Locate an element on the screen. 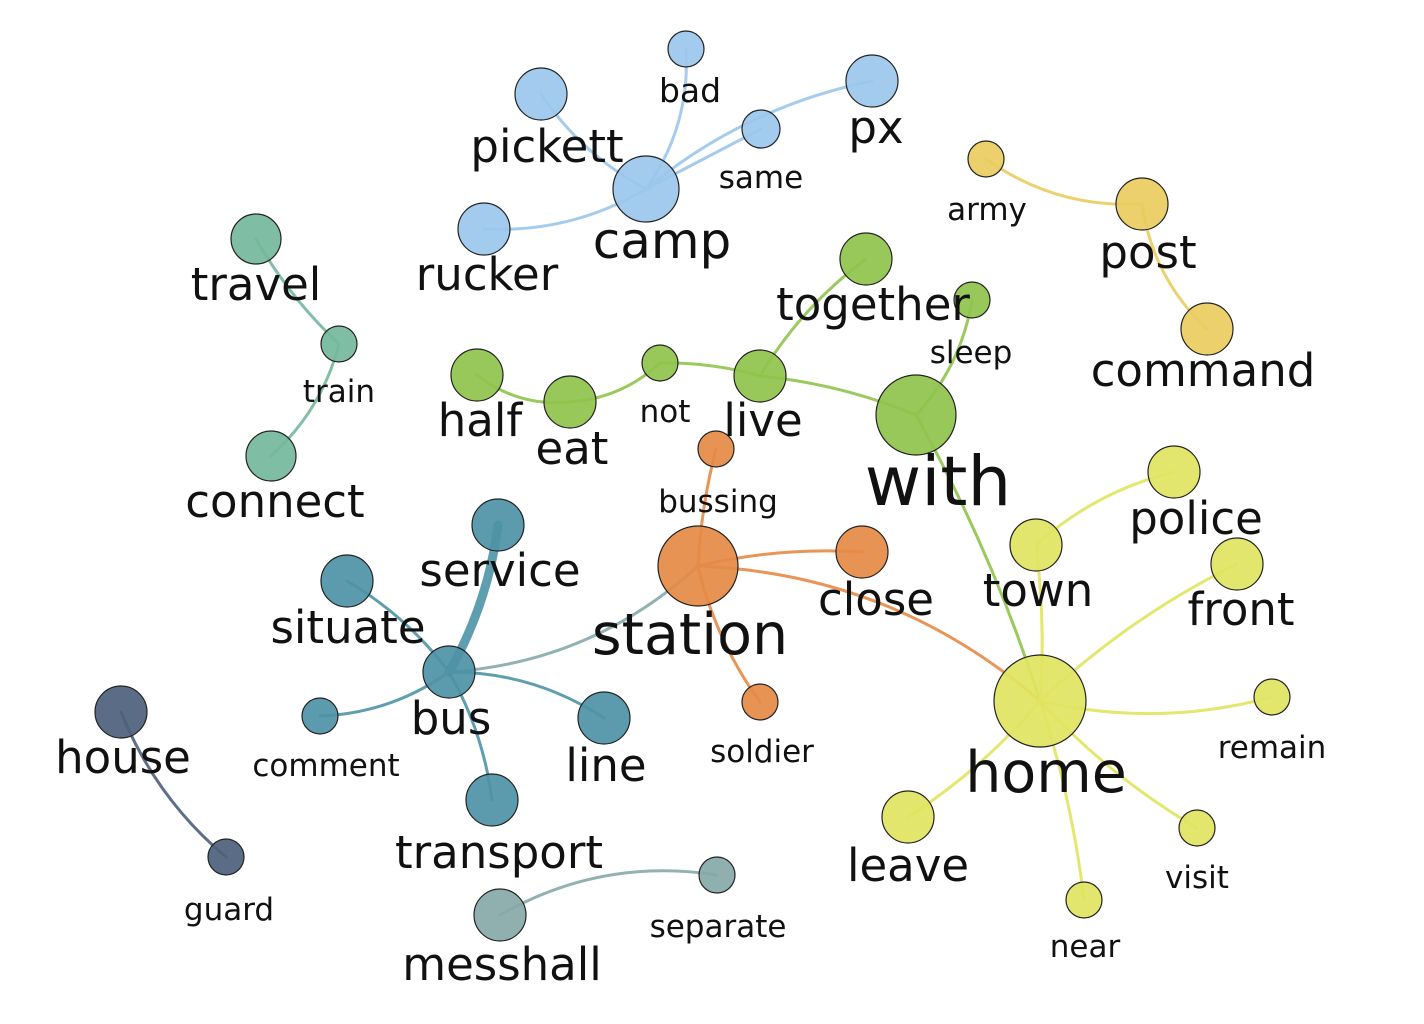  label-guard: guard is located at coordinates (229, 910).